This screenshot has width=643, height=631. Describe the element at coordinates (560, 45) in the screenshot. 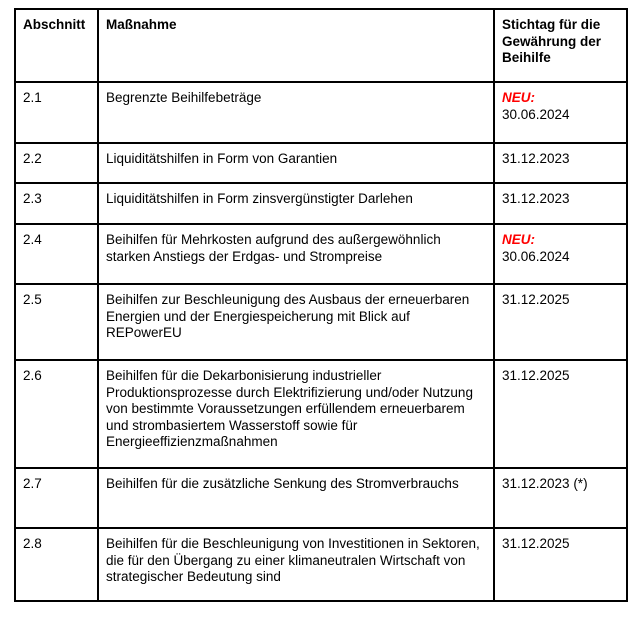

I see `header-deadline: Stichtag für die Gewährung der Beihilfe` at that location.